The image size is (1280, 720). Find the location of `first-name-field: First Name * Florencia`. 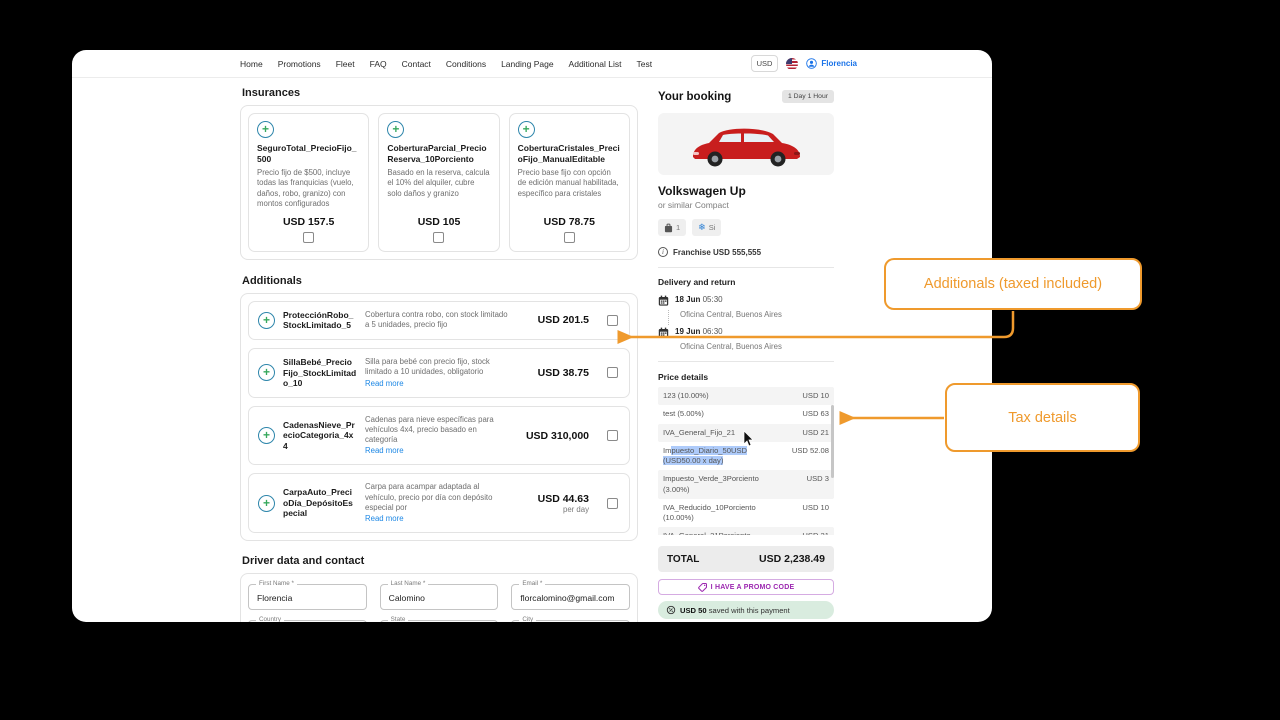

first-name-field: First Name * Florencia is located at coordinates (307, 595).